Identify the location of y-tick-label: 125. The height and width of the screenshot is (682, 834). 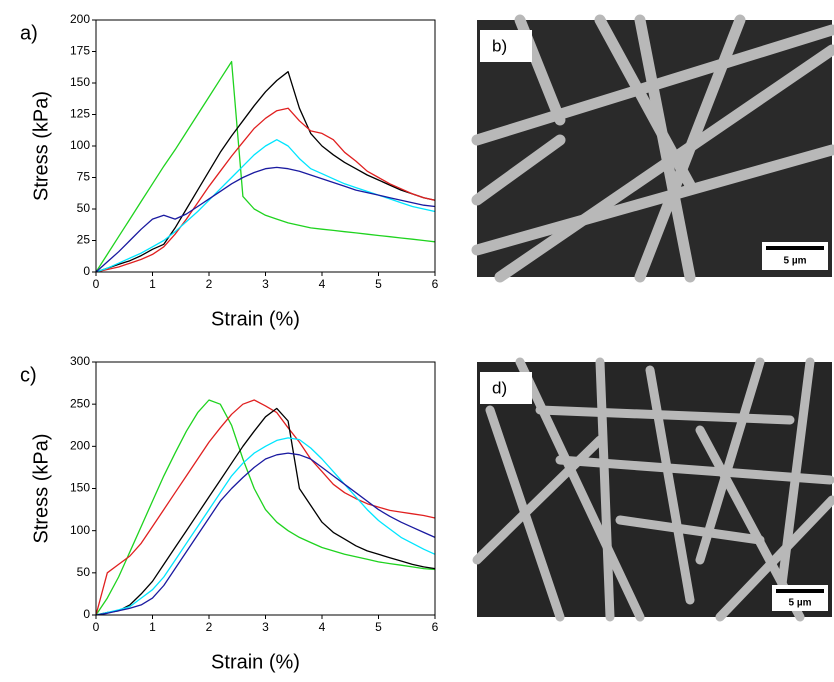
(80, 114).